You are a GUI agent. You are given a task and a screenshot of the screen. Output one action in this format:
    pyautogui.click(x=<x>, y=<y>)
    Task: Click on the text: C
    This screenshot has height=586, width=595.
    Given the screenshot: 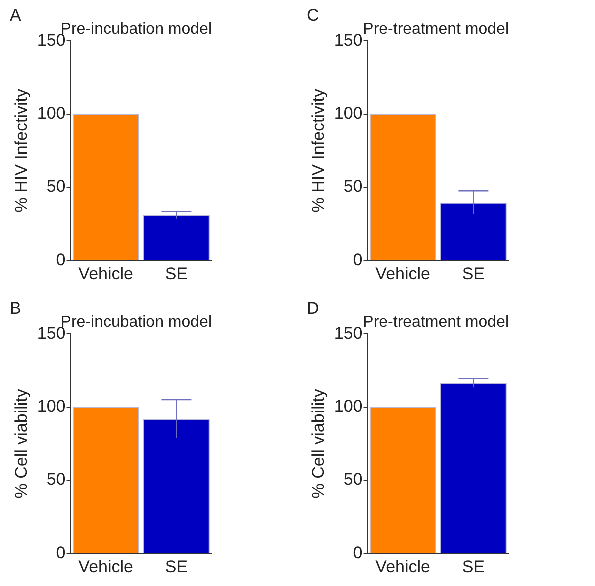 What is the action you would take?
    pyautogui.click(x=313, y=16)
    